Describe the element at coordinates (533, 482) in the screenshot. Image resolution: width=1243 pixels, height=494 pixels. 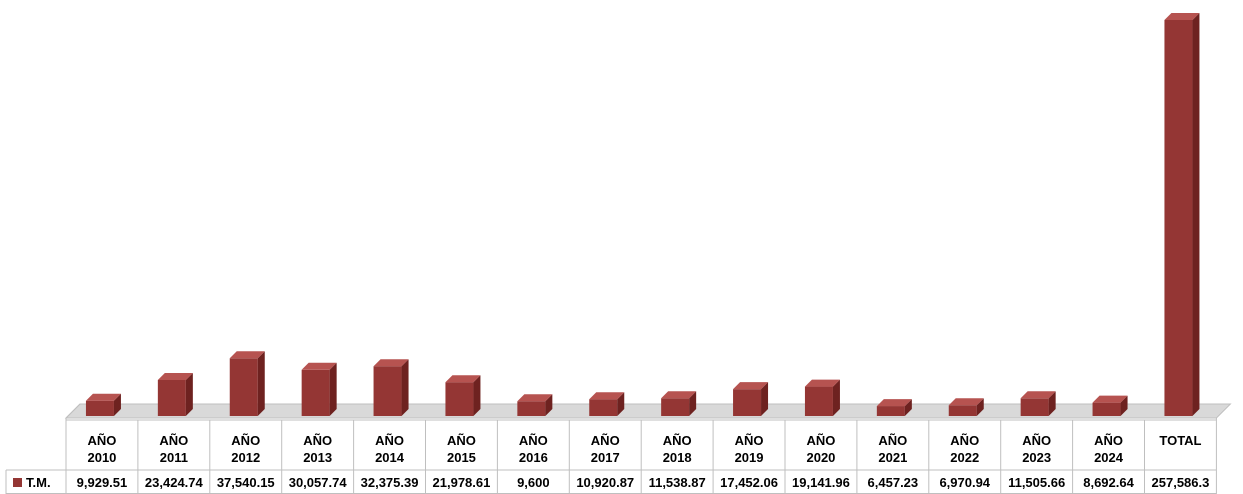
I see `value-label: 9,600` at that location.